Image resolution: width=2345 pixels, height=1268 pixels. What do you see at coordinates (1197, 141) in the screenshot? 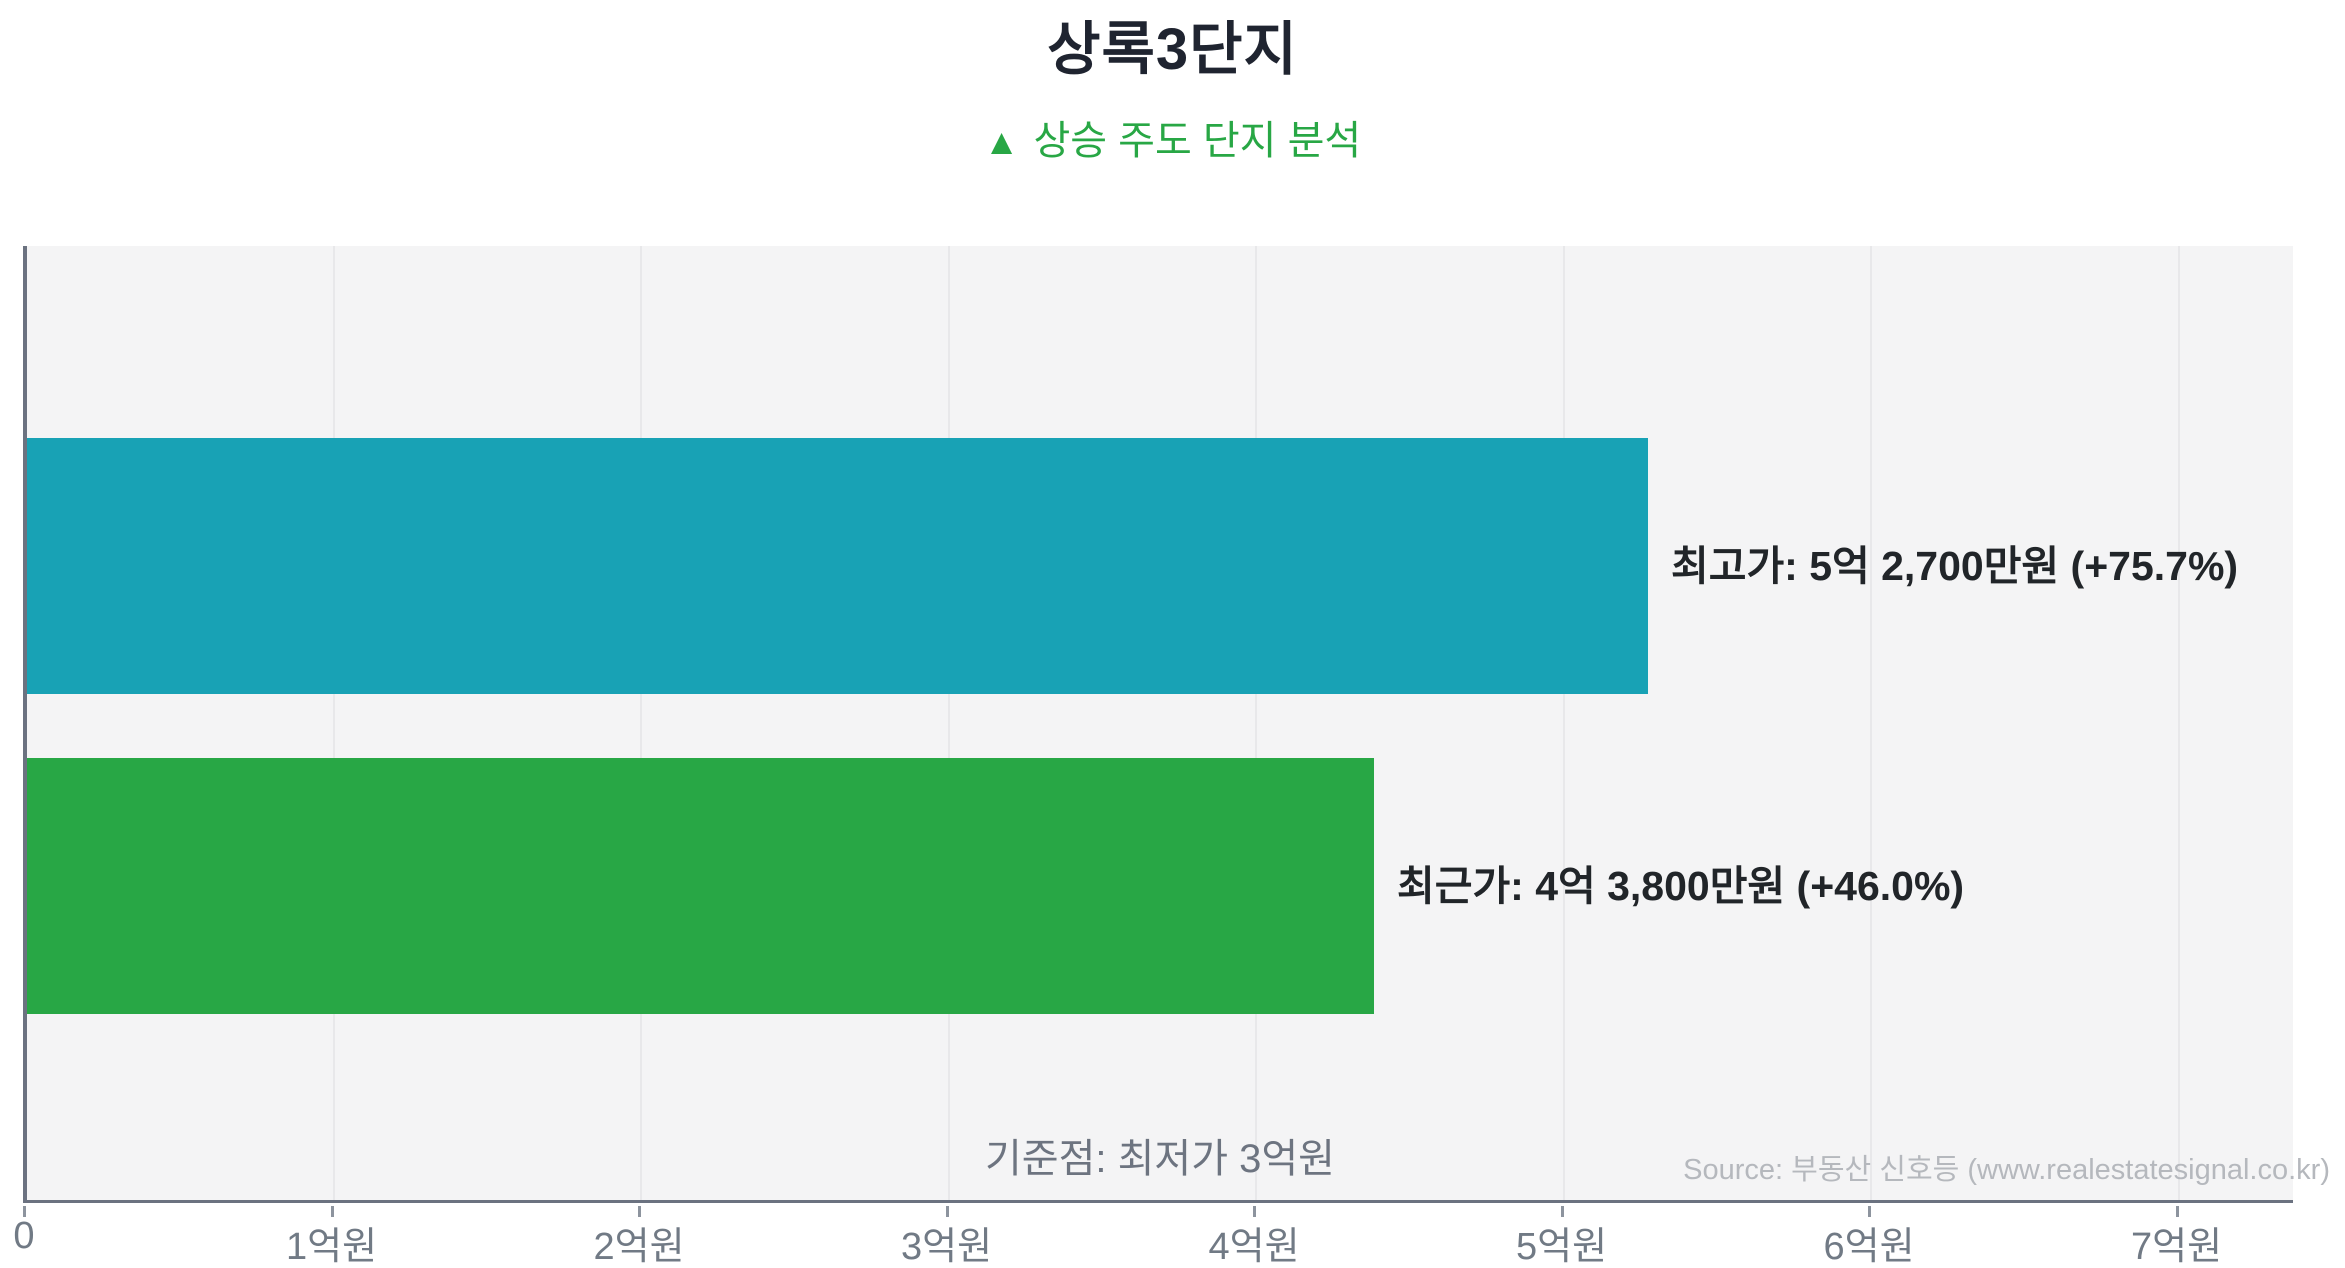
I see `chart-subtitle-text: 상승 주도 단지 분석` at bounding box center [1197, 141].